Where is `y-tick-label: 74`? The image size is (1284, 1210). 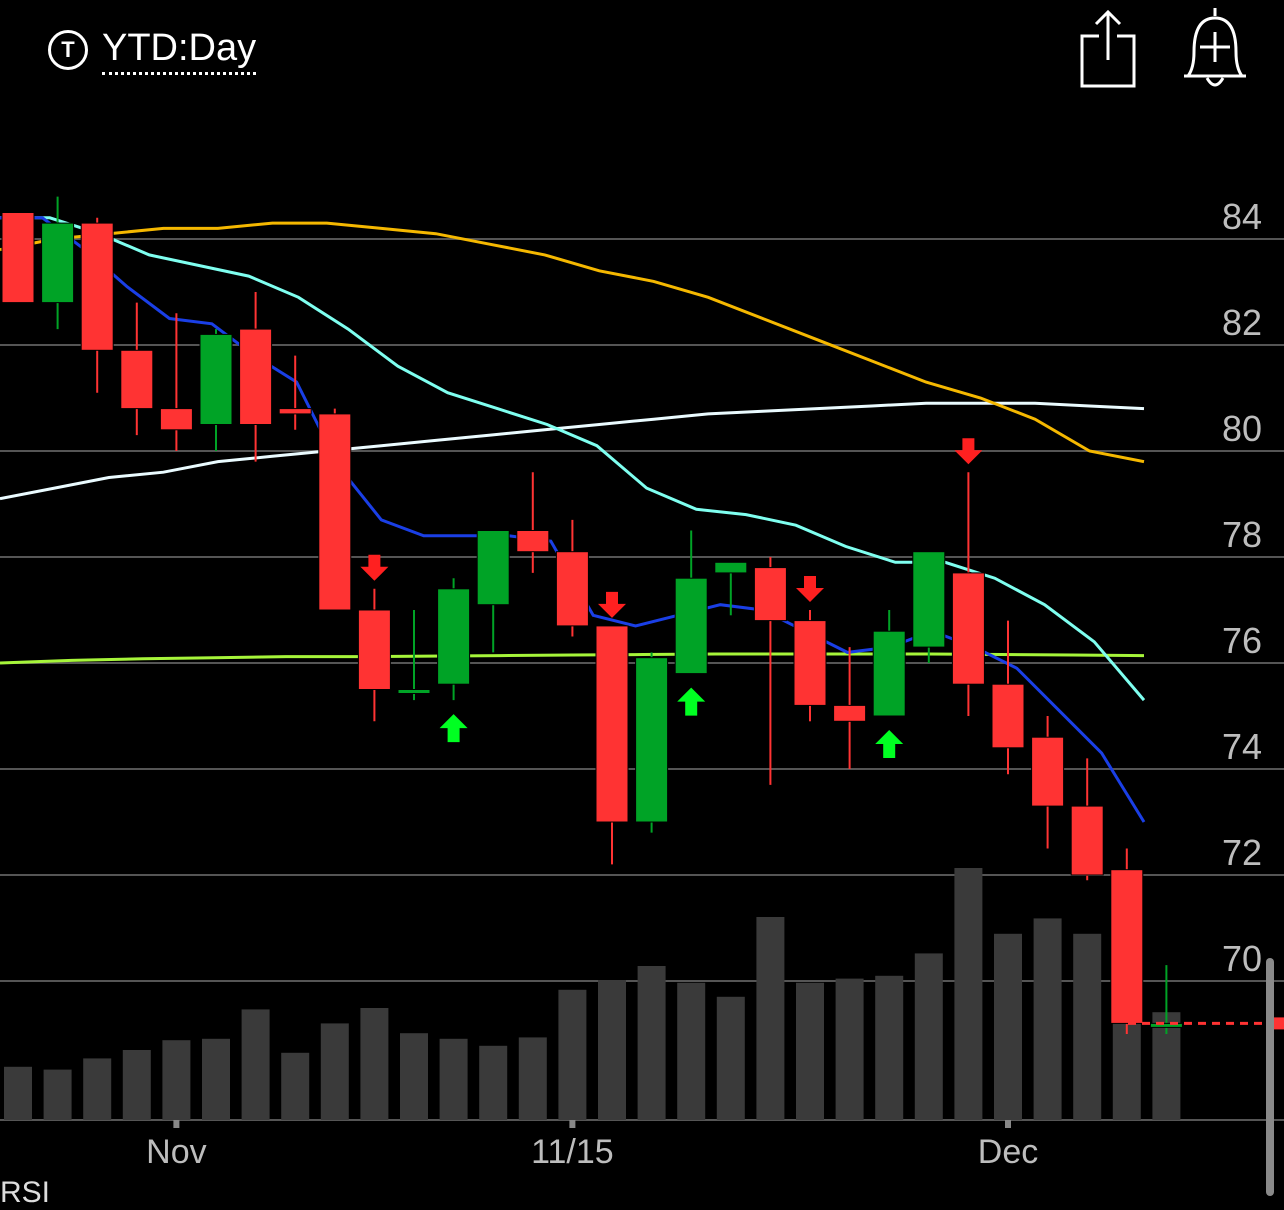 y-tick-label: 74 is located at coordinates (1242, 746).